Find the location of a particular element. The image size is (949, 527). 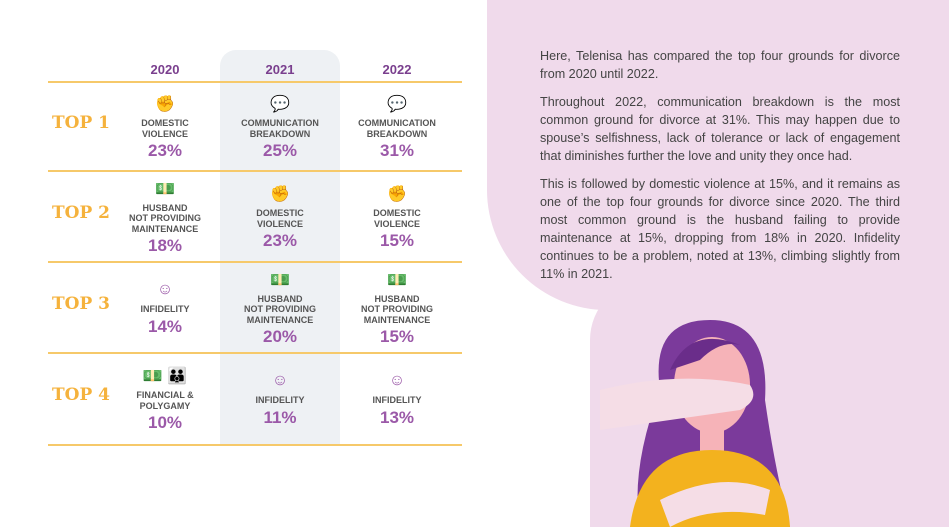

table-cell: ✊ DOMESTIC VIOLENCE 15% is located at coordinates (397, 217).